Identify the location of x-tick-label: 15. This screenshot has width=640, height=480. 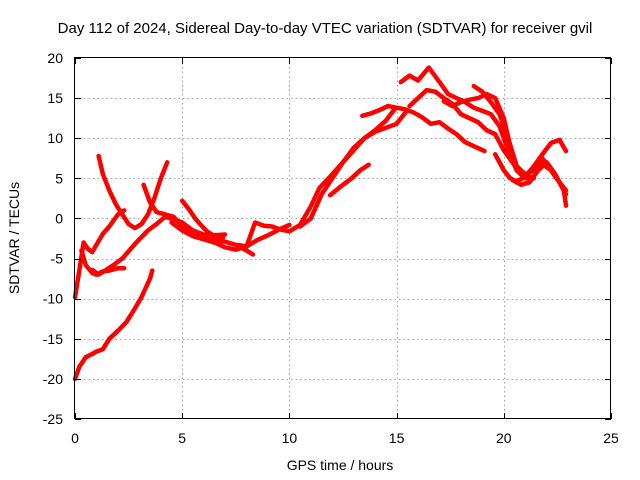
(397, 438).